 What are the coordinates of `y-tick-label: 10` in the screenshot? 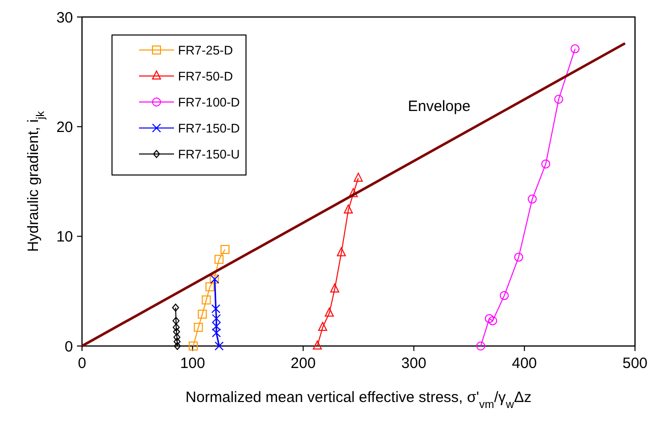 It's located at (64, 237).